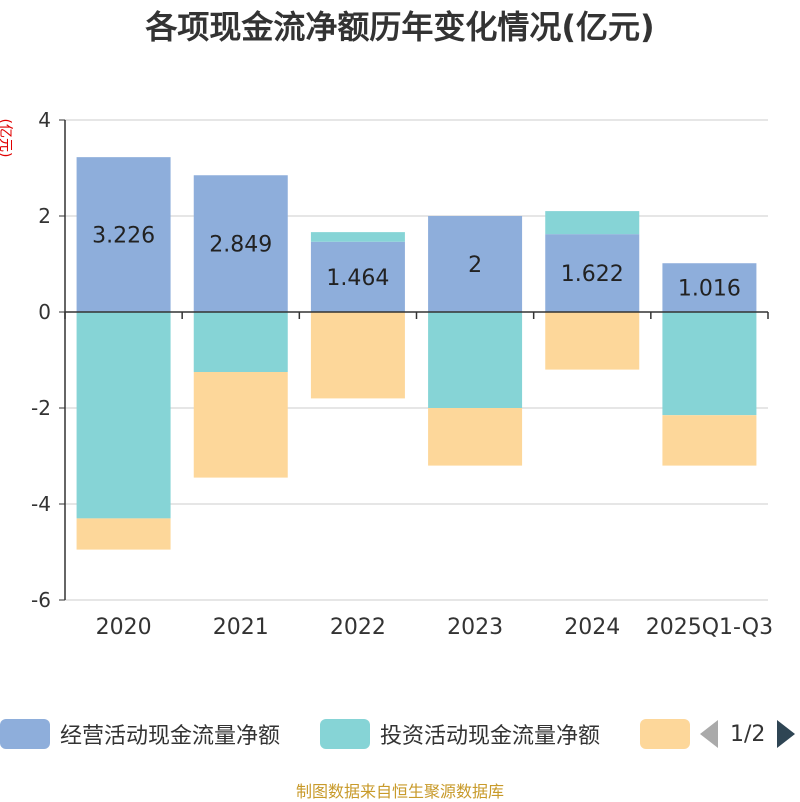  Describe the element at coordinates (44, 216) in the screenshot. I see `y-tick-label: 2` at that location.